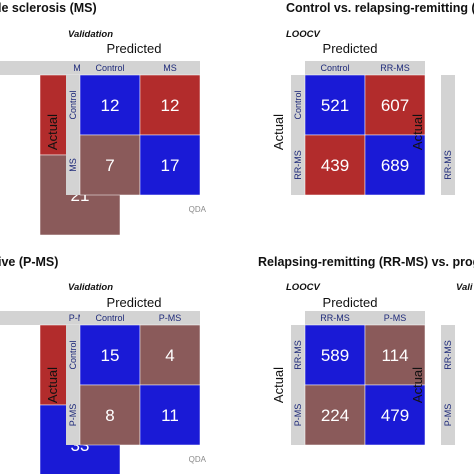  I want to click on cell-value-label: 479, so click(395, 415).